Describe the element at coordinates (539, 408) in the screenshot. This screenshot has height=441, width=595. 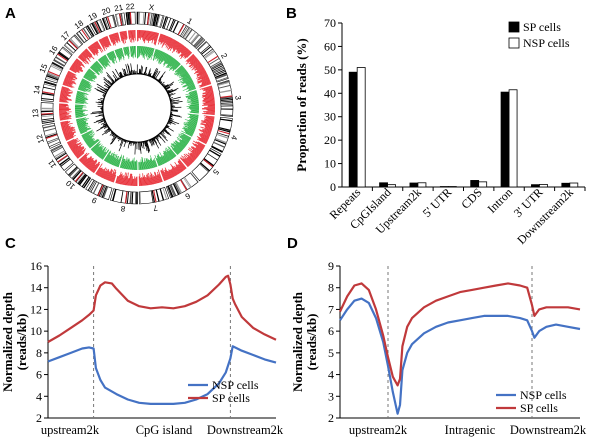
I see `legend-label: SP cells` at that location.